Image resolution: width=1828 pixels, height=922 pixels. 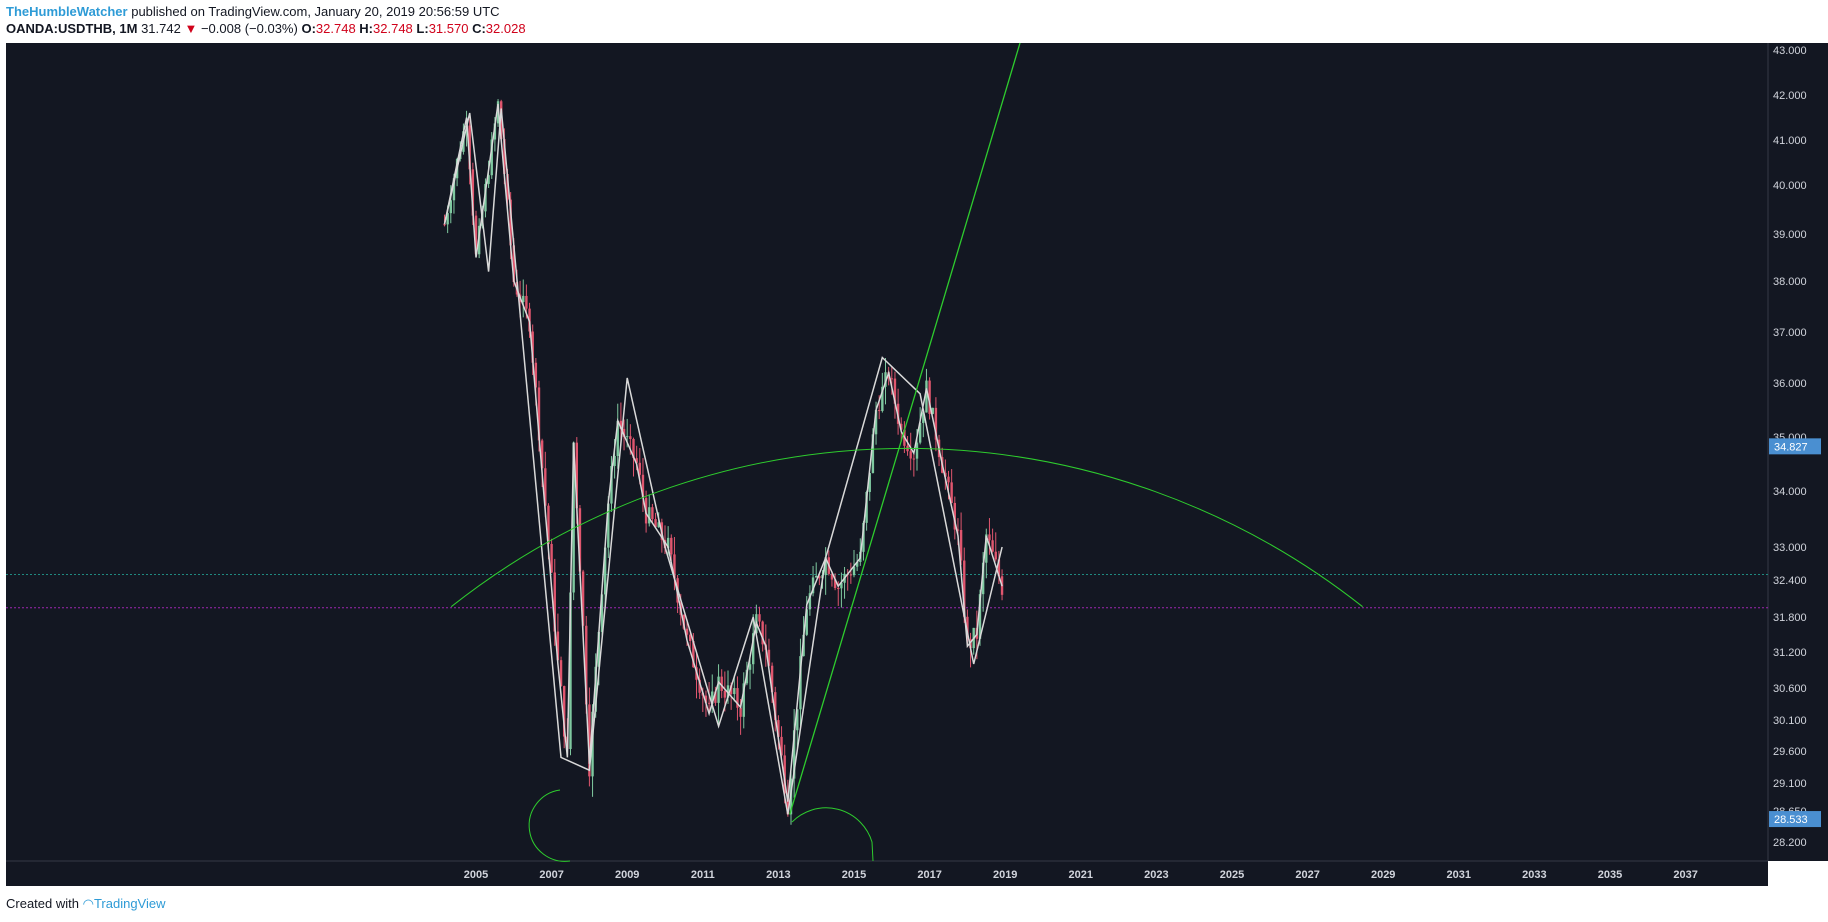 I want to click on time-axis, so click(x=887, y=873).